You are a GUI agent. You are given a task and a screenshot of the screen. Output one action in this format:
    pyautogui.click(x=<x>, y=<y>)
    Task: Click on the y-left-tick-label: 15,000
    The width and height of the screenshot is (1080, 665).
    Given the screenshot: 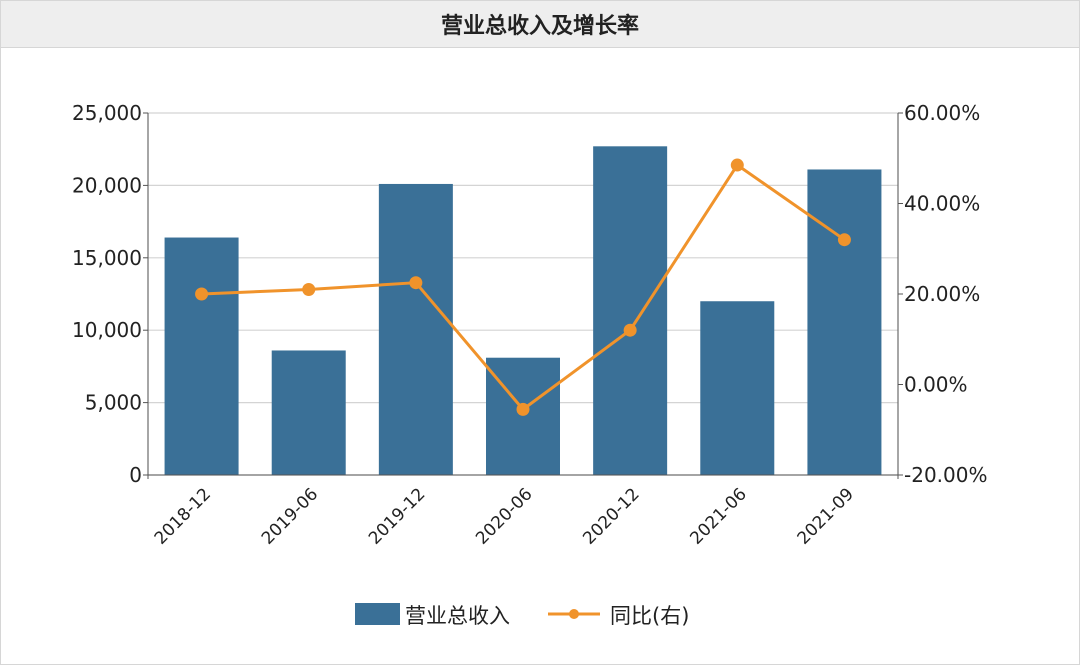 What is the action you would take?
    pyautogui.click(x=107, y=258)
    